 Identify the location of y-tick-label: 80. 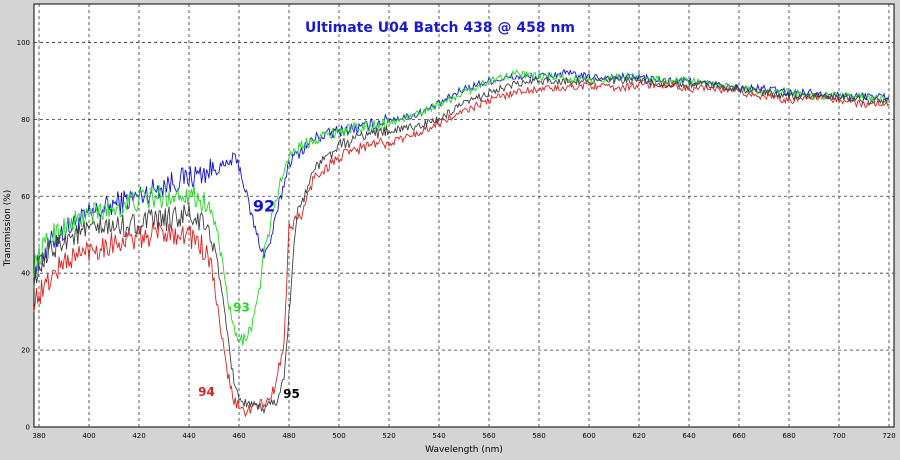
(25, 120).